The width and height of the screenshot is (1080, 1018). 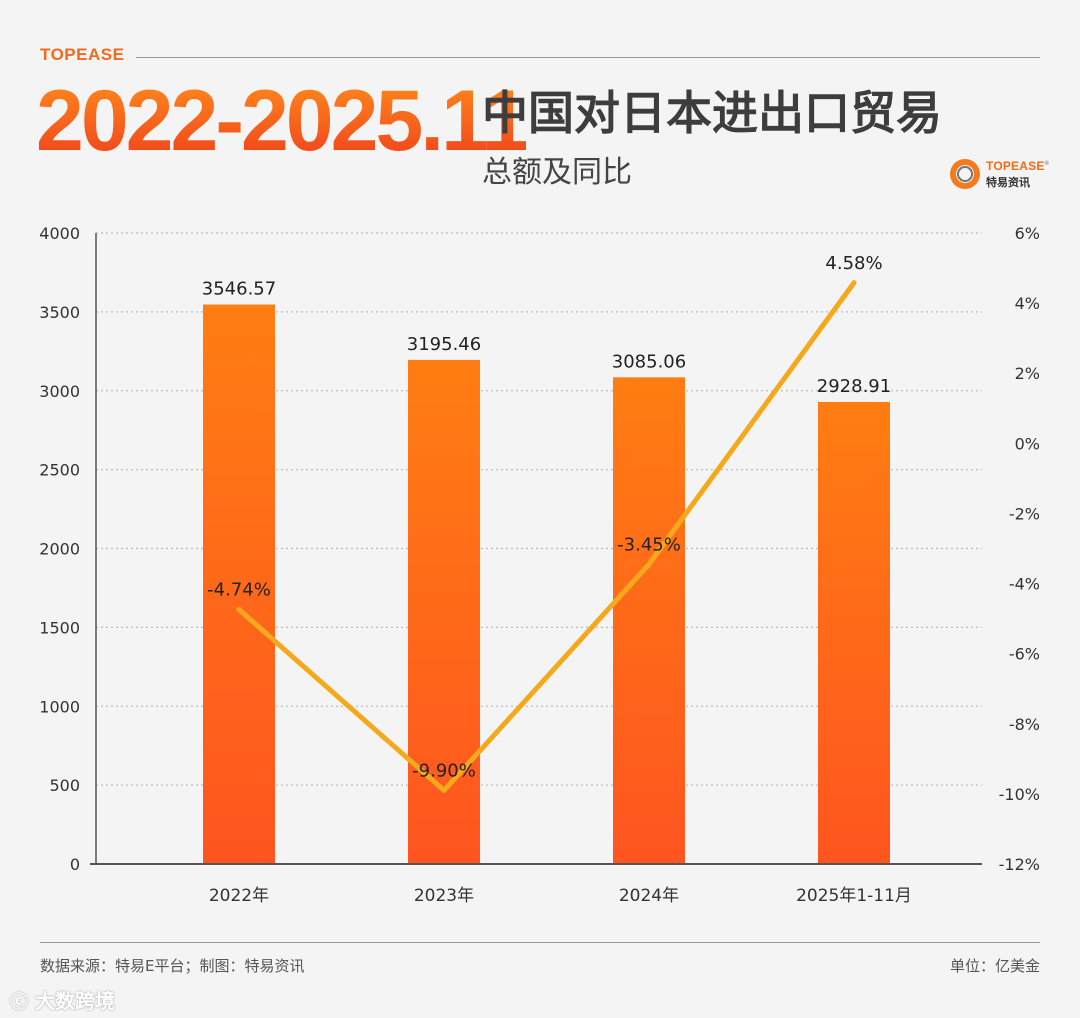 I want to click on bar-value-label: 3085.06, so click(x=649, y=361).